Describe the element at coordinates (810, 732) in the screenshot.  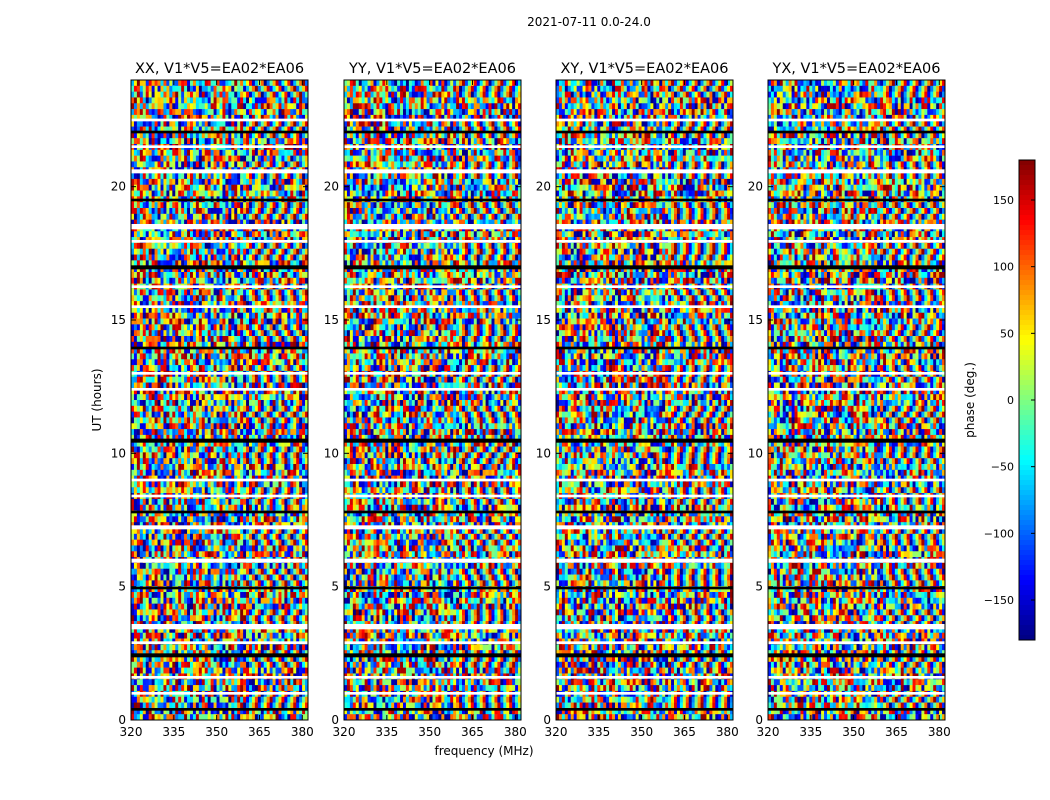
I see `x-tick-label: 335` at that location.